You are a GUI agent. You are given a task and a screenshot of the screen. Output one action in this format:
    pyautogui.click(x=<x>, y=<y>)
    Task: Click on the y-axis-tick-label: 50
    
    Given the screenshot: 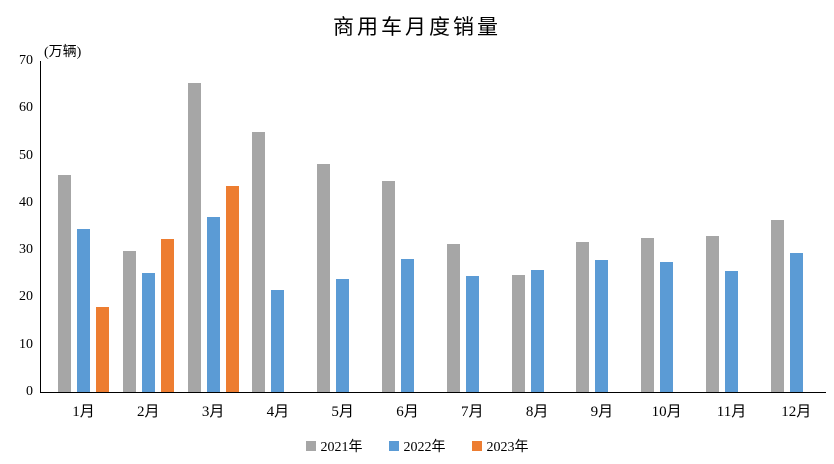 What is the action you would take?
    pyautogui.click(x=26, y=155)
    